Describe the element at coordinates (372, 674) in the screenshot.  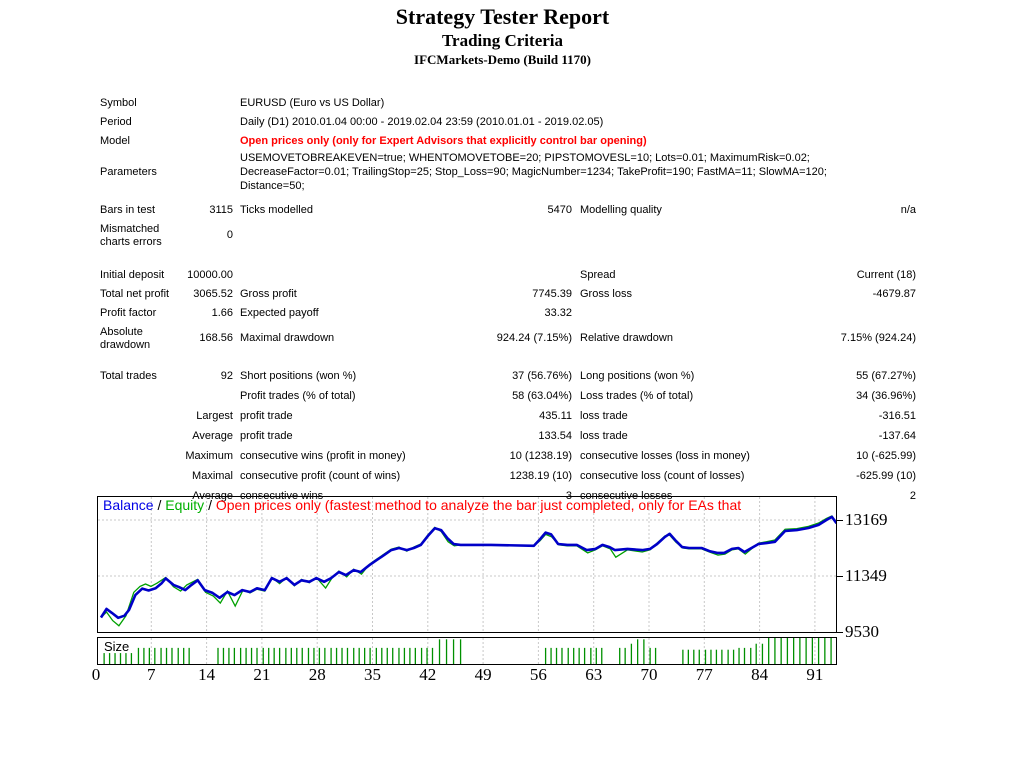
I see `x-axis-label: 35` at that location.